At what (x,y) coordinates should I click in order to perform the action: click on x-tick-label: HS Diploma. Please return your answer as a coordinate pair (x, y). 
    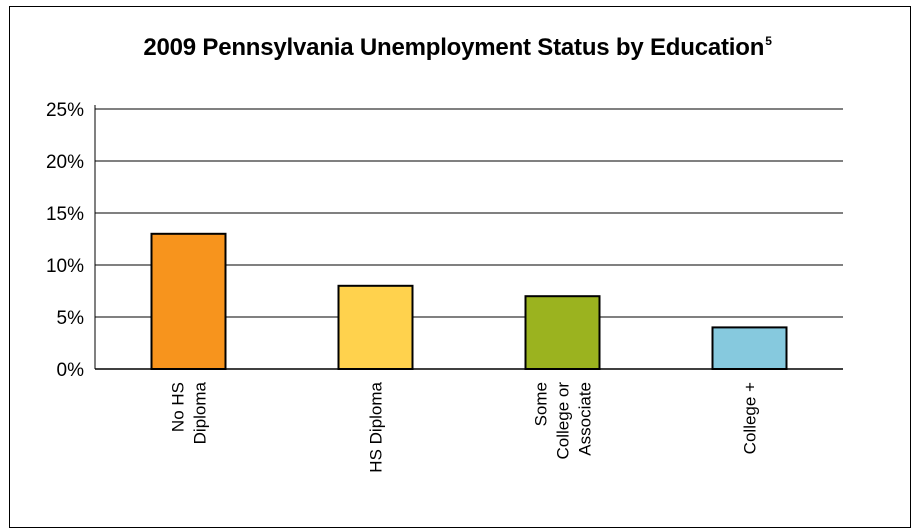
    Looking at the image, I should click on (376, 426).